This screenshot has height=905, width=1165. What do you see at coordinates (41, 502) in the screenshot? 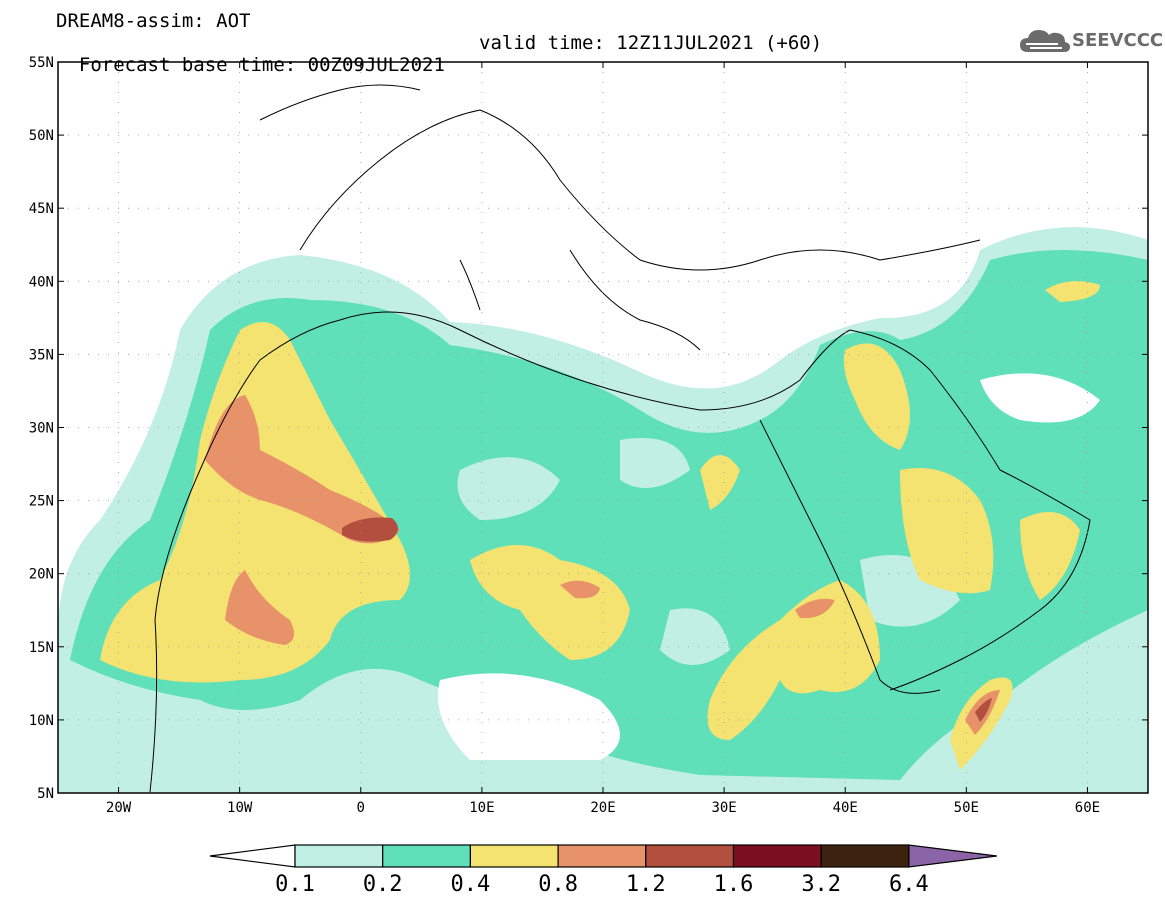
I see `lat-tick-label: 25N` at bounding box center [41, 502].